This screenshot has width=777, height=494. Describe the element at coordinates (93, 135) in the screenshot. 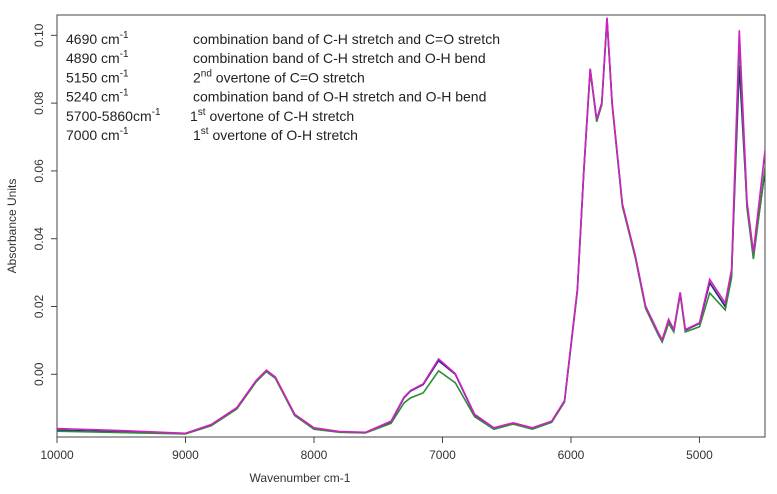

I see `annotation-run: 7000 cm` at that location.